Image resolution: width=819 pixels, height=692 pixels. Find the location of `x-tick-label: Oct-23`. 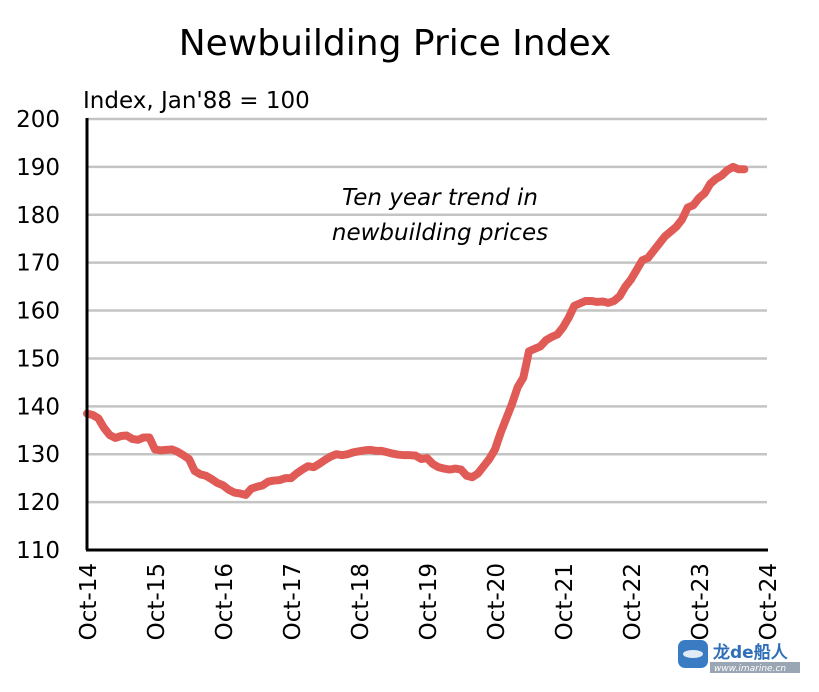

x-tick-label: Oct-23 is located at coordinates (701, 601).